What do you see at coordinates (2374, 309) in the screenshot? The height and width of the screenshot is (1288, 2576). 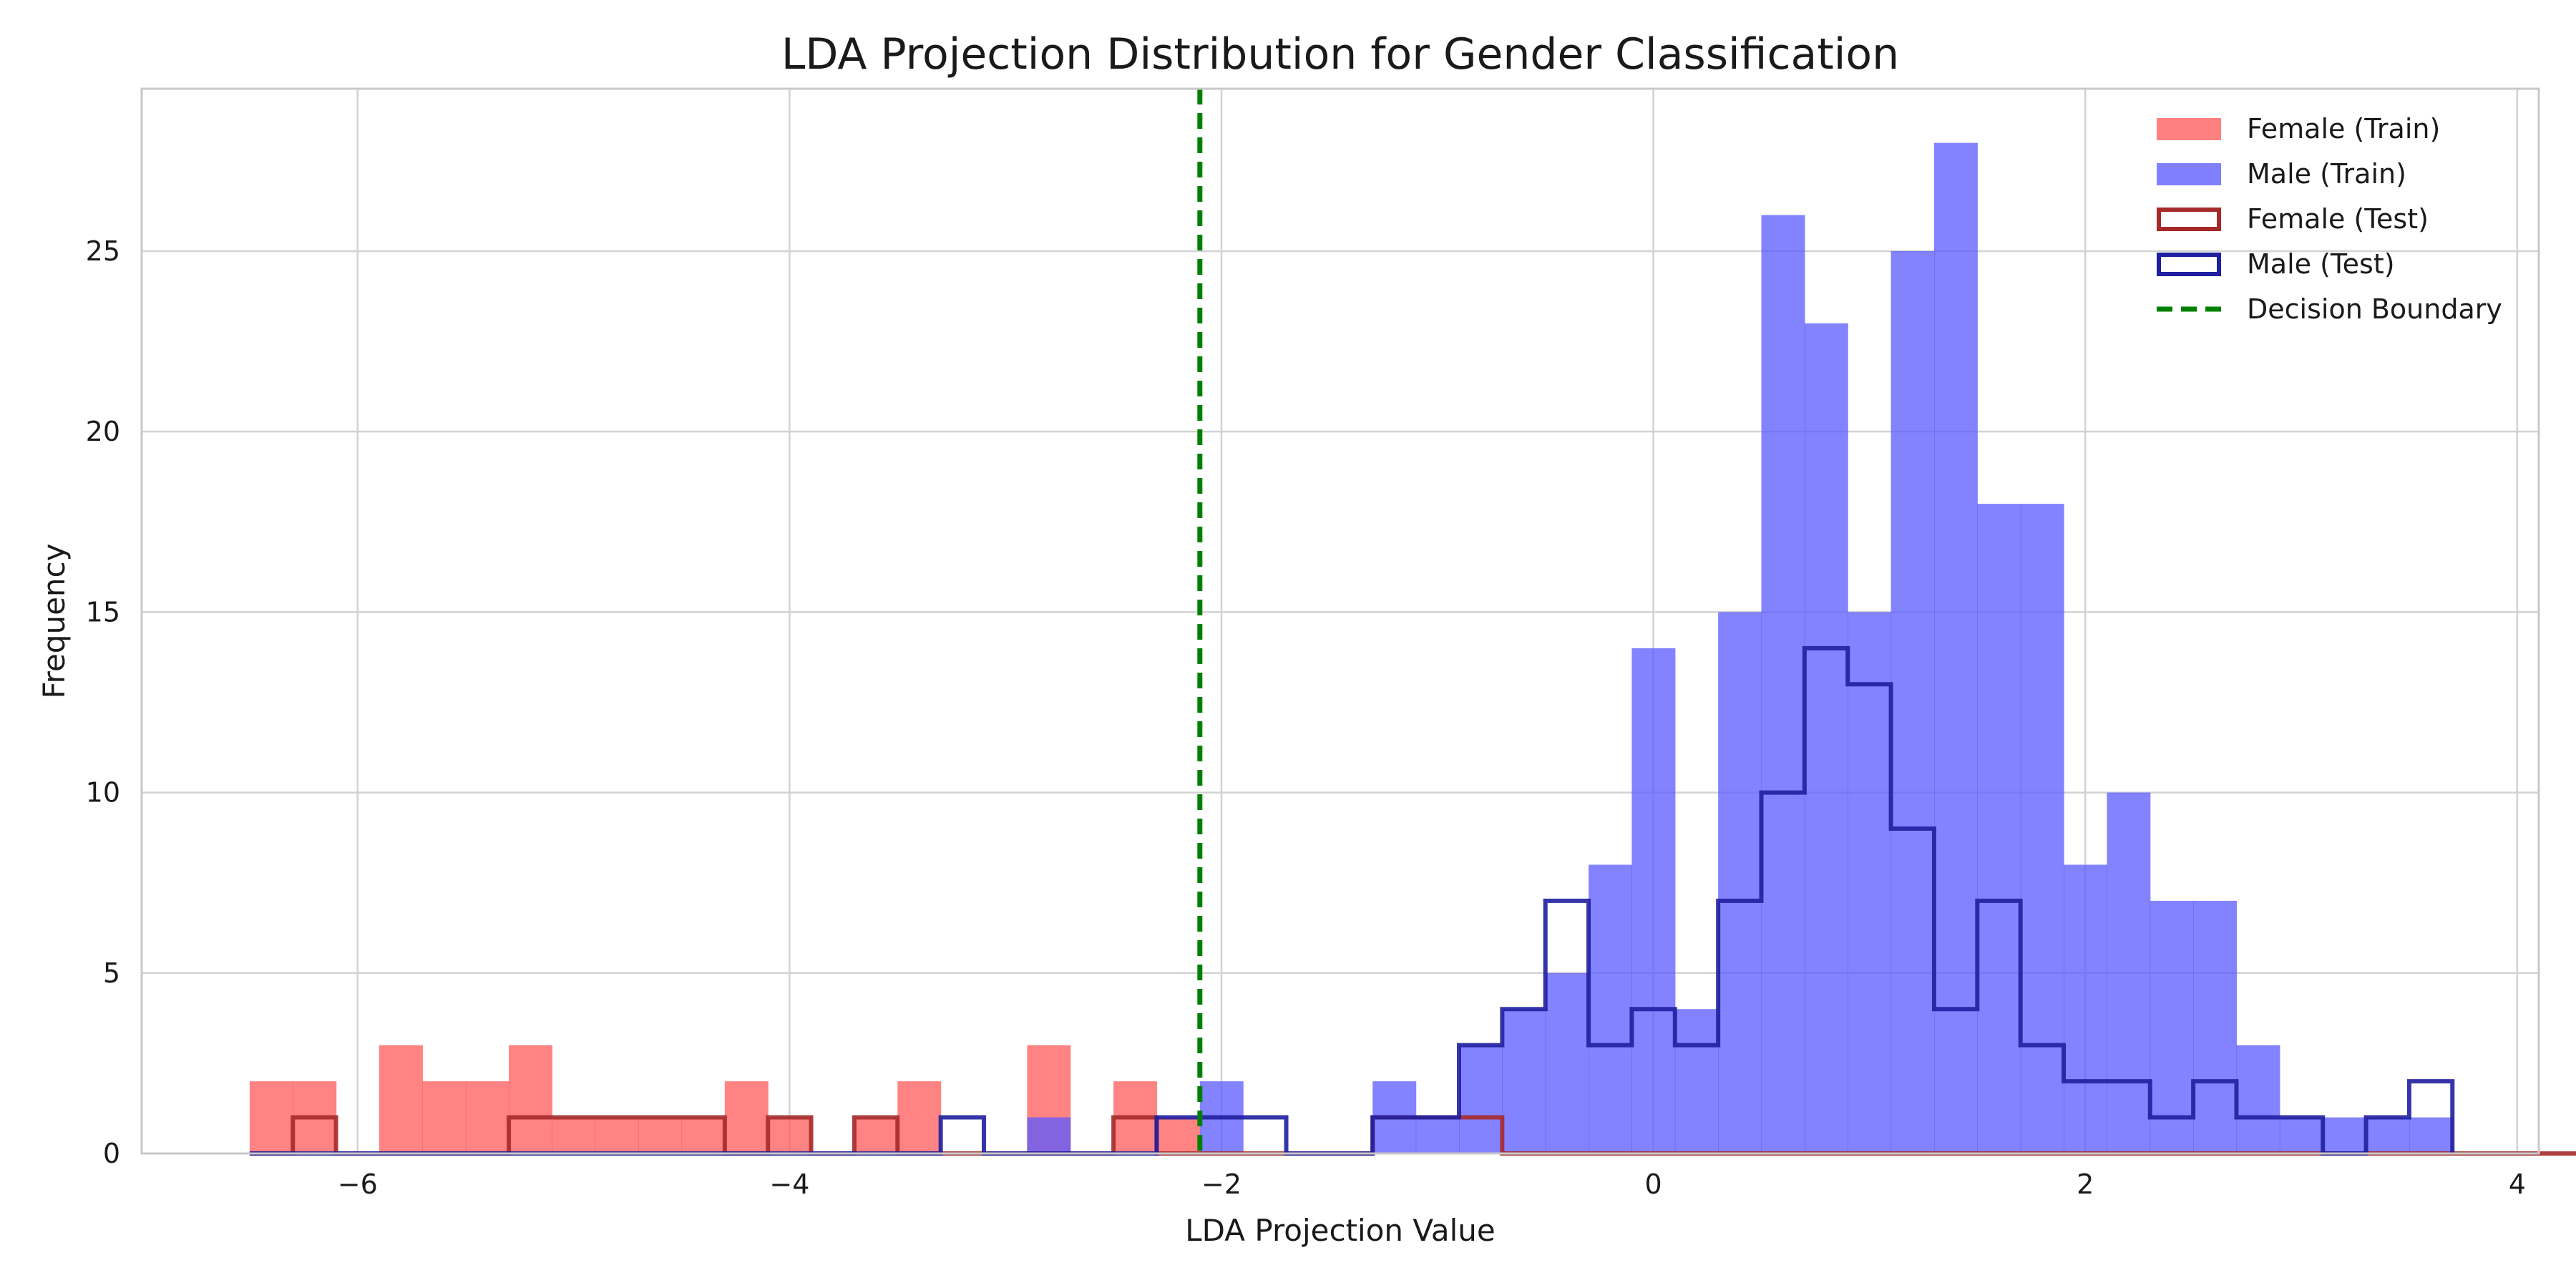 I see `legend-label: Decision Boundary` at bounding box center [2374, 309].